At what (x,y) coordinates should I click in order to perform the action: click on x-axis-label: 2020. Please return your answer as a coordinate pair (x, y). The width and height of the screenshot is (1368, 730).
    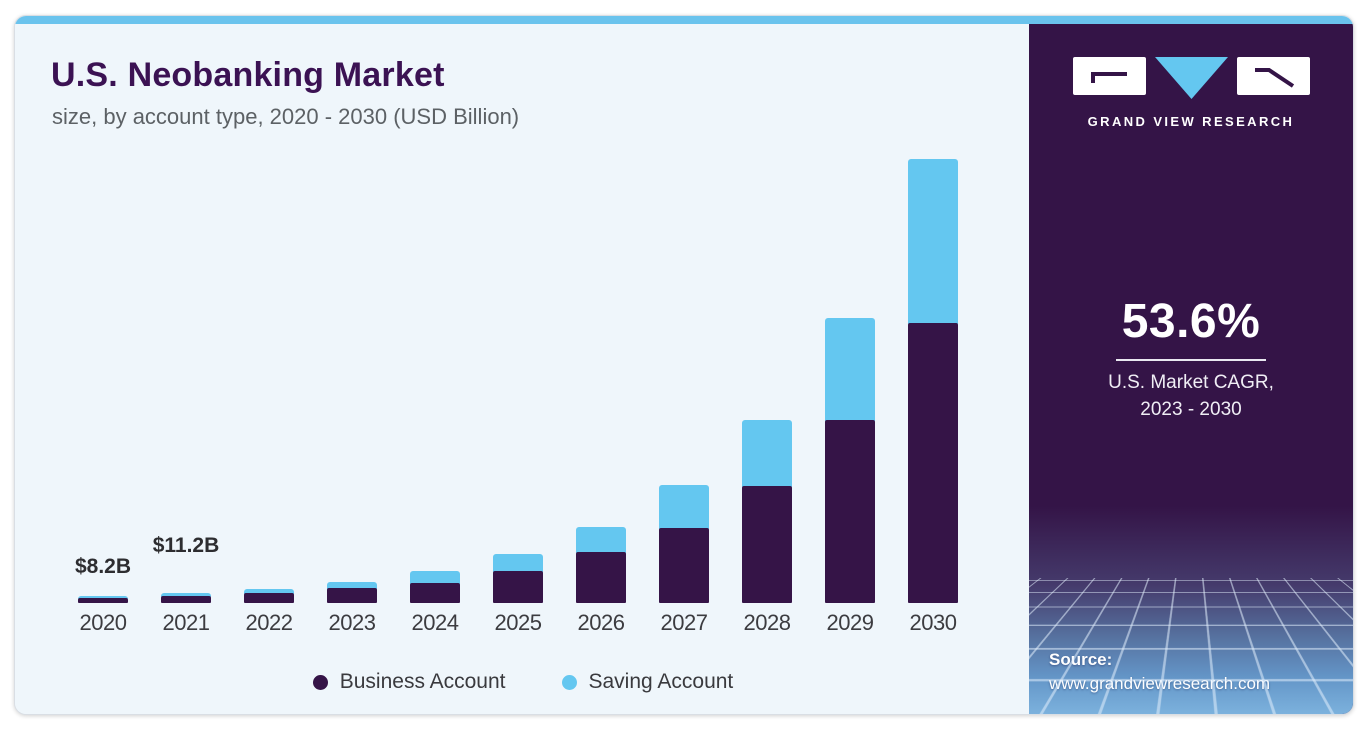
    Looking at the image, I should click on (103, 622).